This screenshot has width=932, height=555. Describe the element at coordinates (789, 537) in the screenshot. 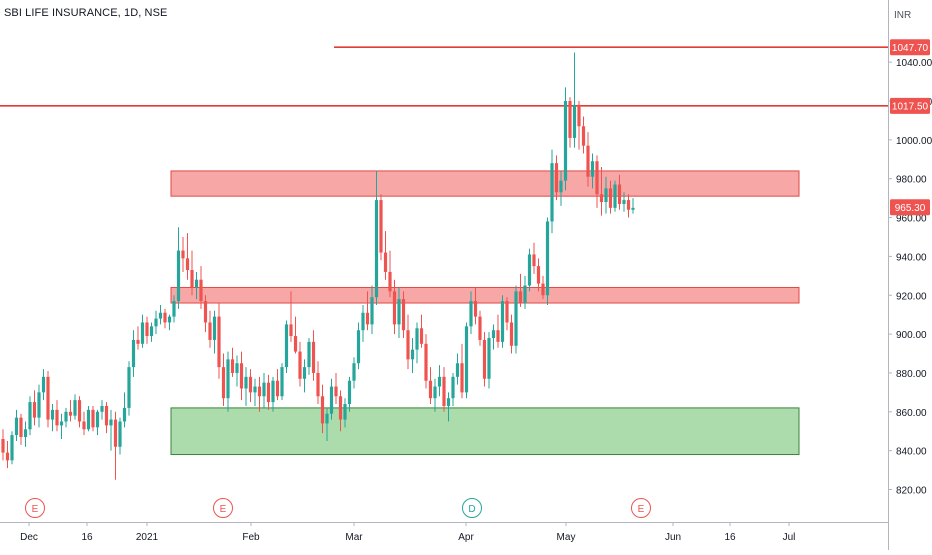

I see `x-tick-label: Jul` at that location.